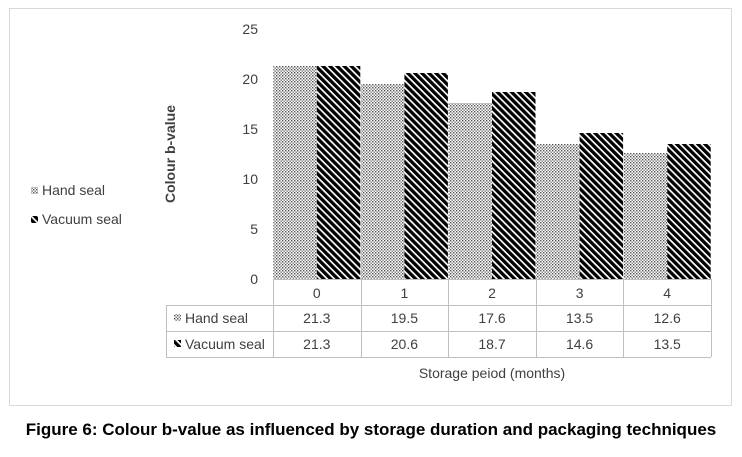 This screenshot has width=742, height=457. Describe the element at coordinates (404, 344) in the screenshot. I see `table-cell: 20.6` at that location.